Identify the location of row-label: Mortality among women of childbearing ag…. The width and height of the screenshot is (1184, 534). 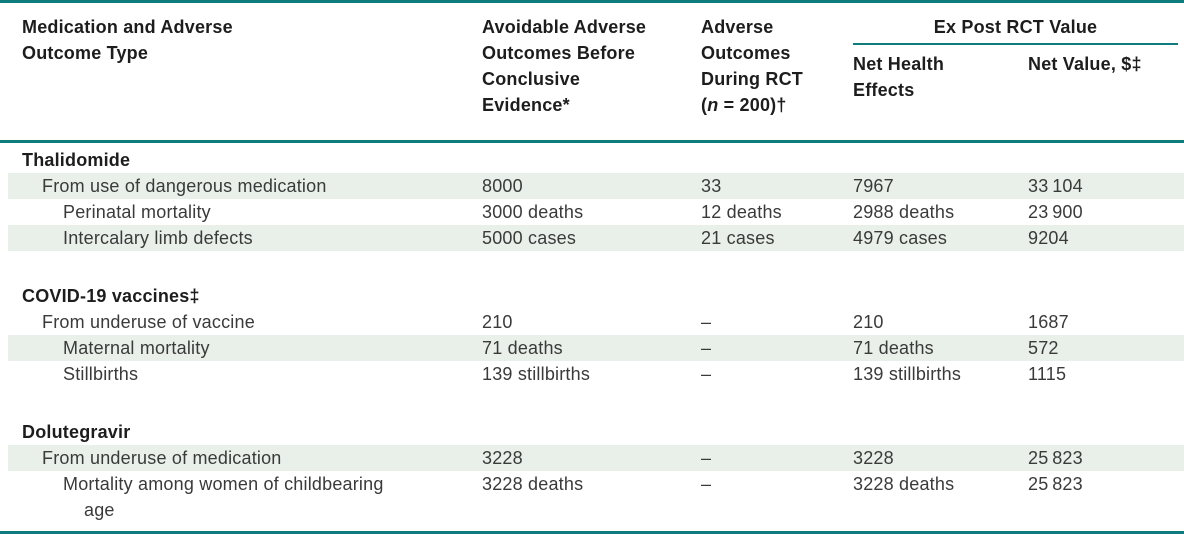
(223, 497).